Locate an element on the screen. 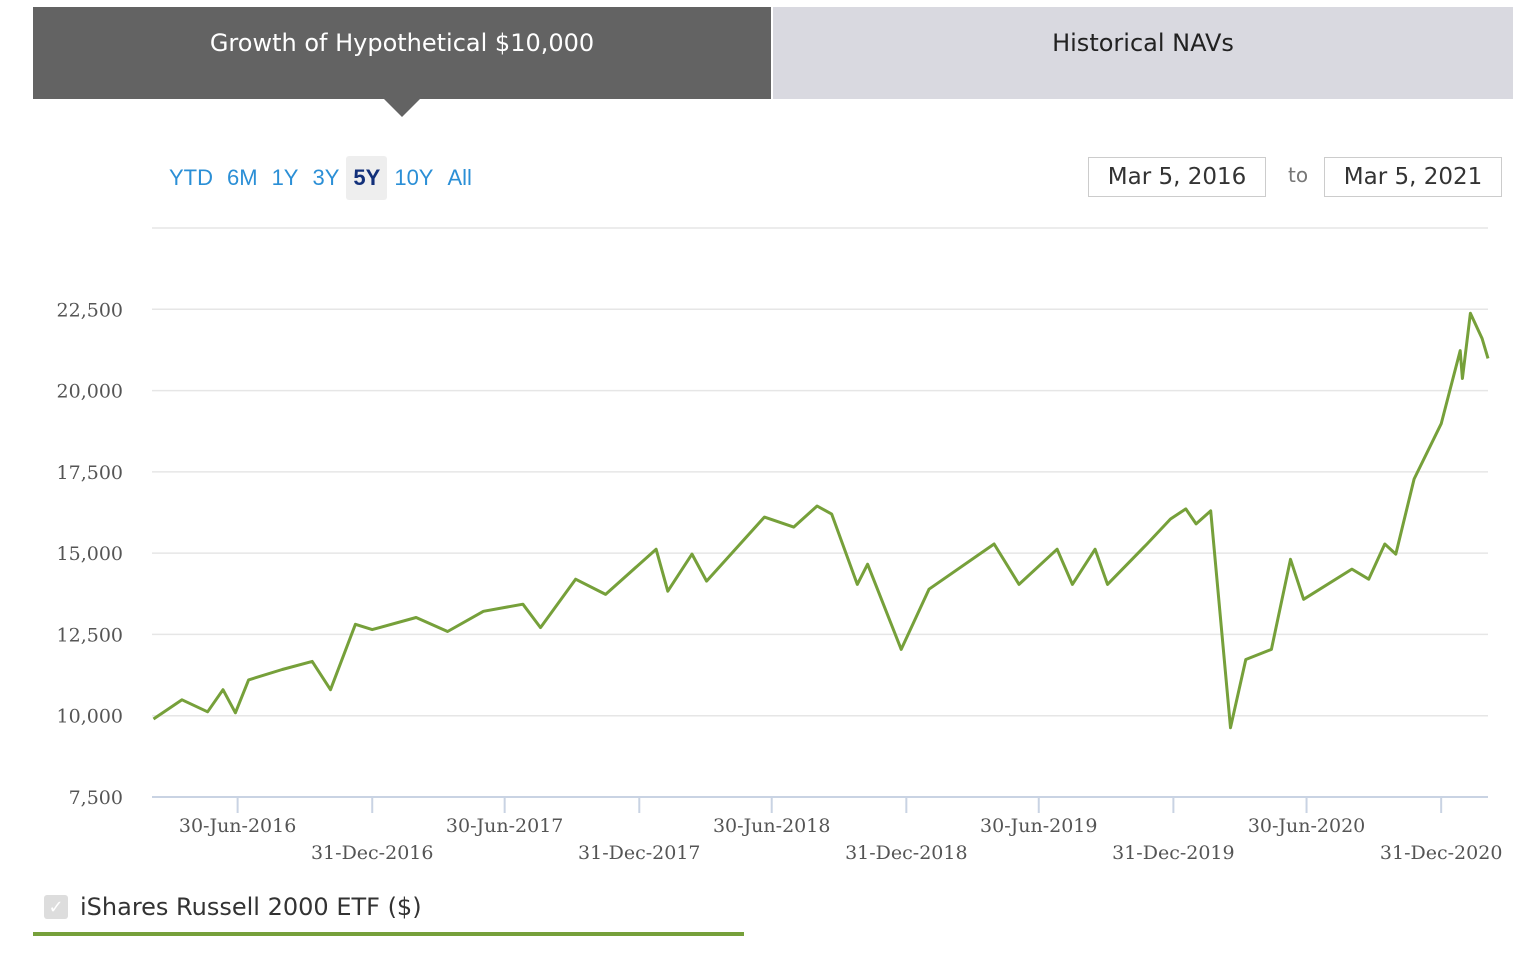  legend-item: ✓ iShares Russell 2000 ETF ($) is located at coordinates (233, 907).